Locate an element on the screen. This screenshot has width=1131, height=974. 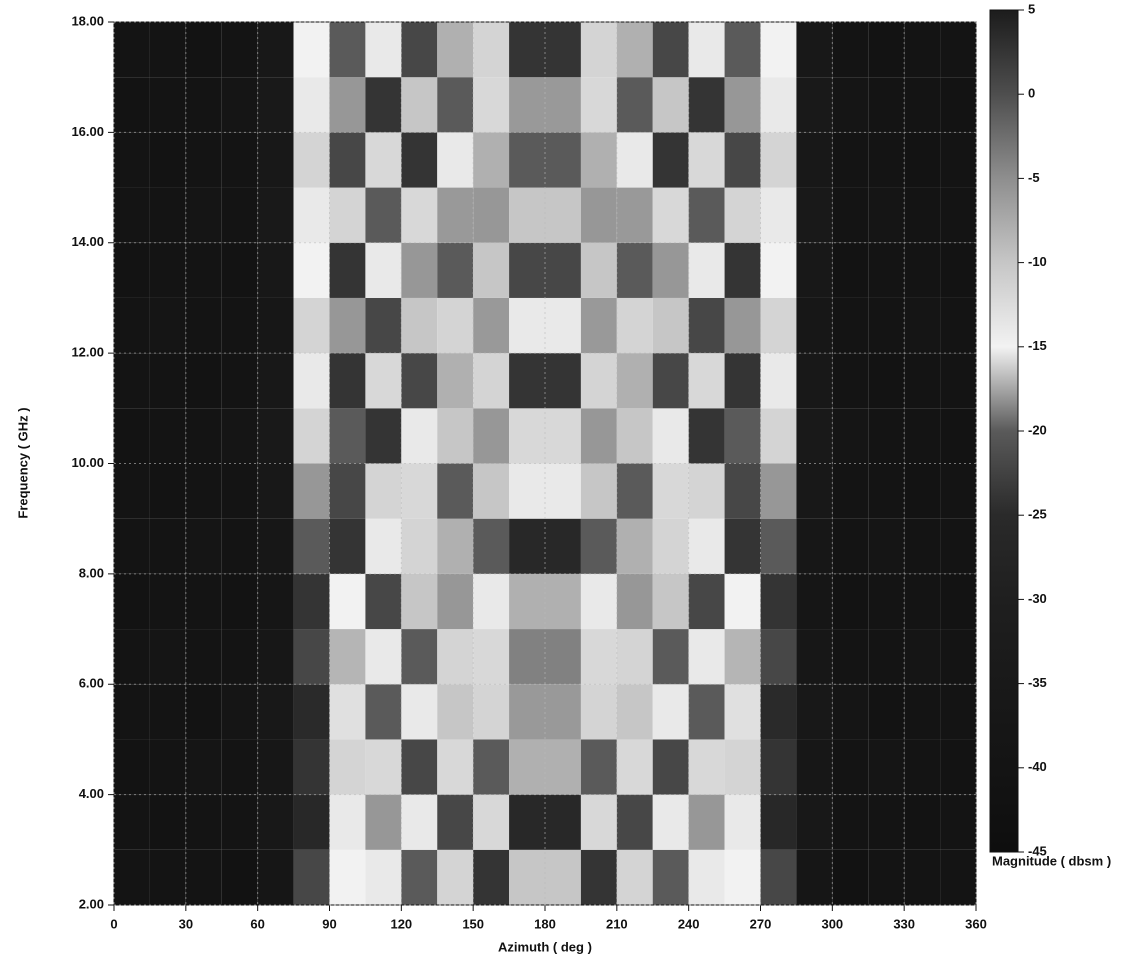
x-tick-label: 30 is located at coordinates (186, 923).